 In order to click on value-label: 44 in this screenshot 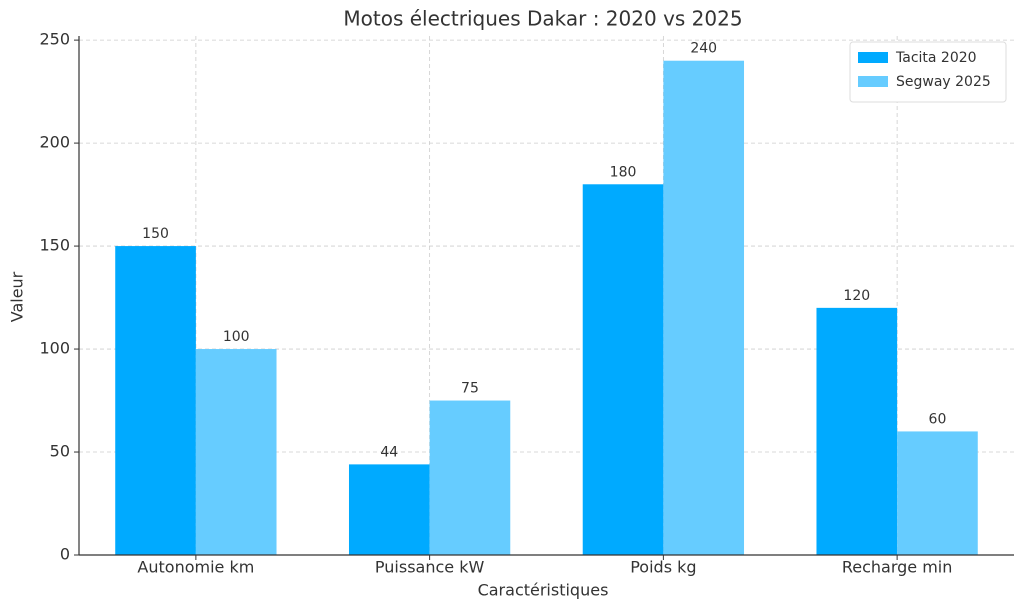, I will do `click(389, 452)`.